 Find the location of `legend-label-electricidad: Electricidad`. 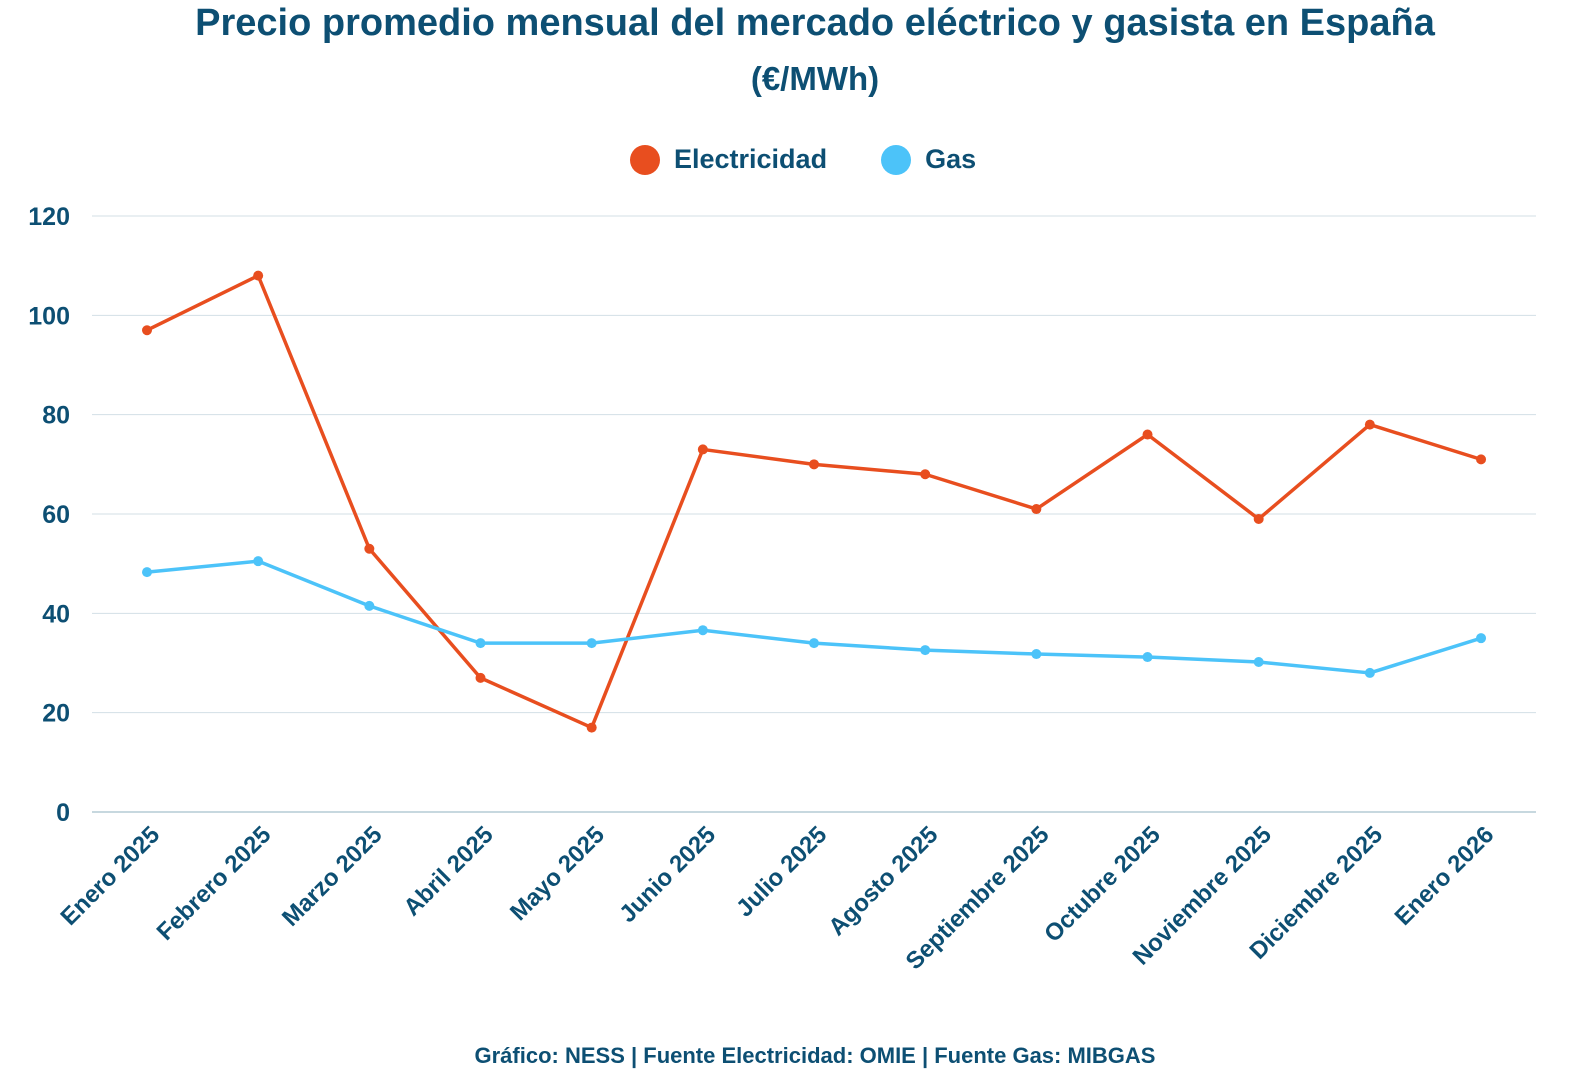

legend-label-electricidad: Electricidad is located at coordinates (751, 159).